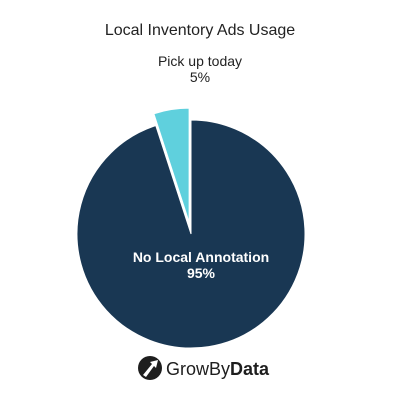  I want to click on slice-label-name: No Local Annotation, so click(201, 257).